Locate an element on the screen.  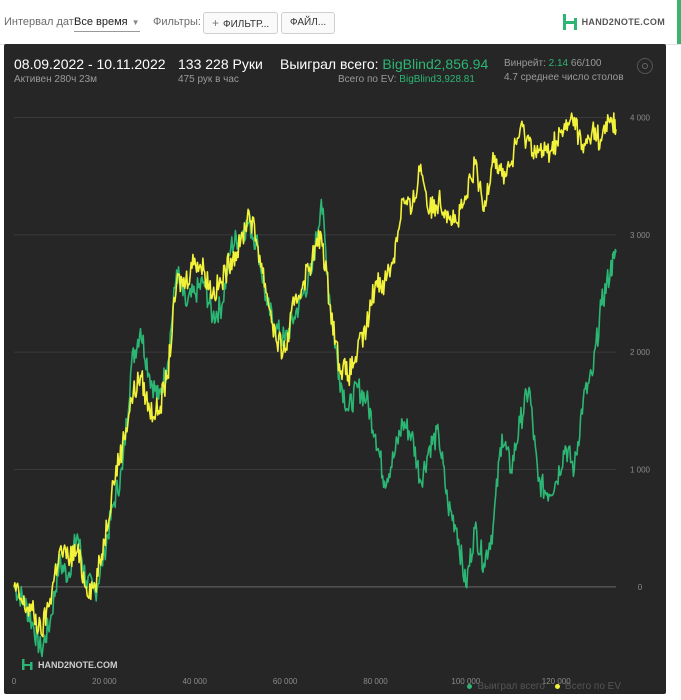
watermark-text: HAND2NOTE.COM is located at coordinates (78, 665).